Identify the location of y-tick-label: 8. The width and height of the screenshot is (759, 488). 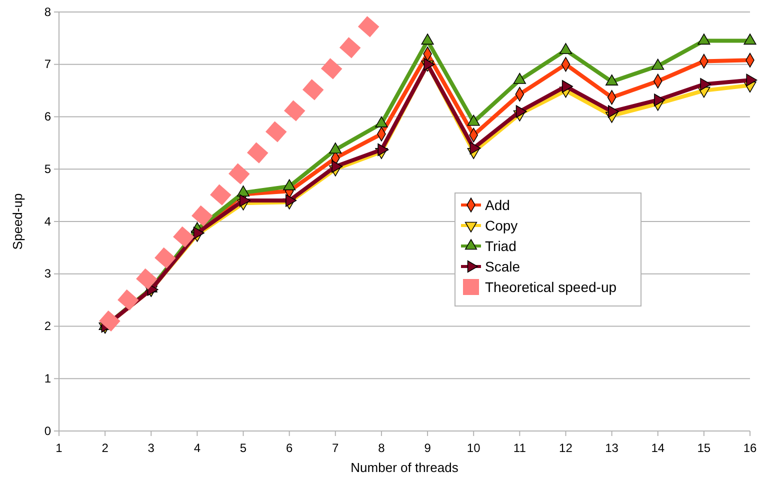
(48, 11).